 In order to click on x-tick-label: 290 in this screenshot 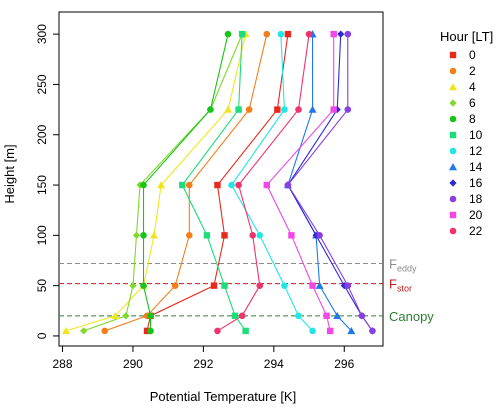, I will do `click(133, 364)`.